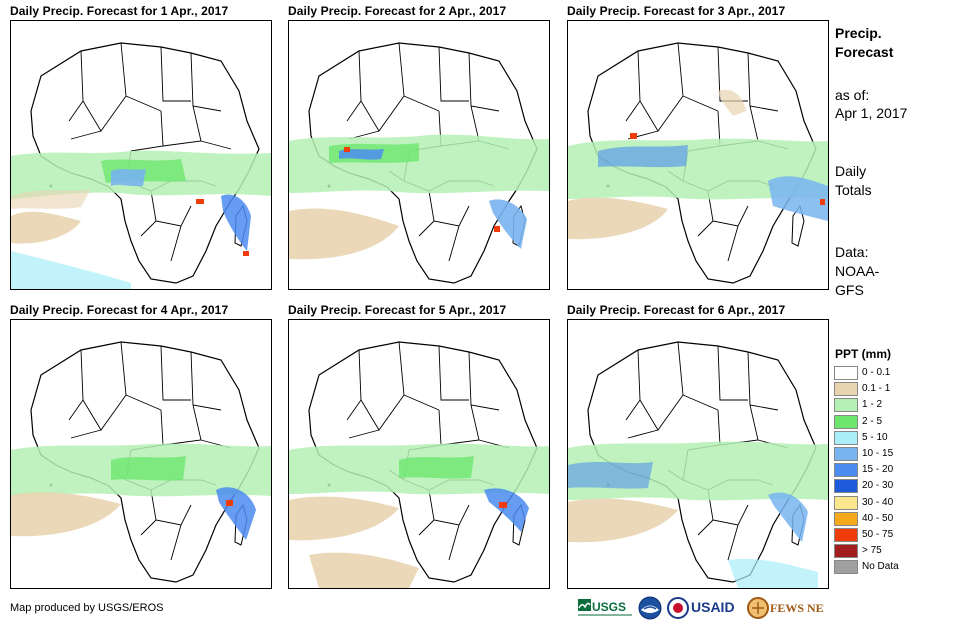  I want to click on panel-title: Daily Precip. Forecast for 5 Apr., 2017, so click(397, 310).